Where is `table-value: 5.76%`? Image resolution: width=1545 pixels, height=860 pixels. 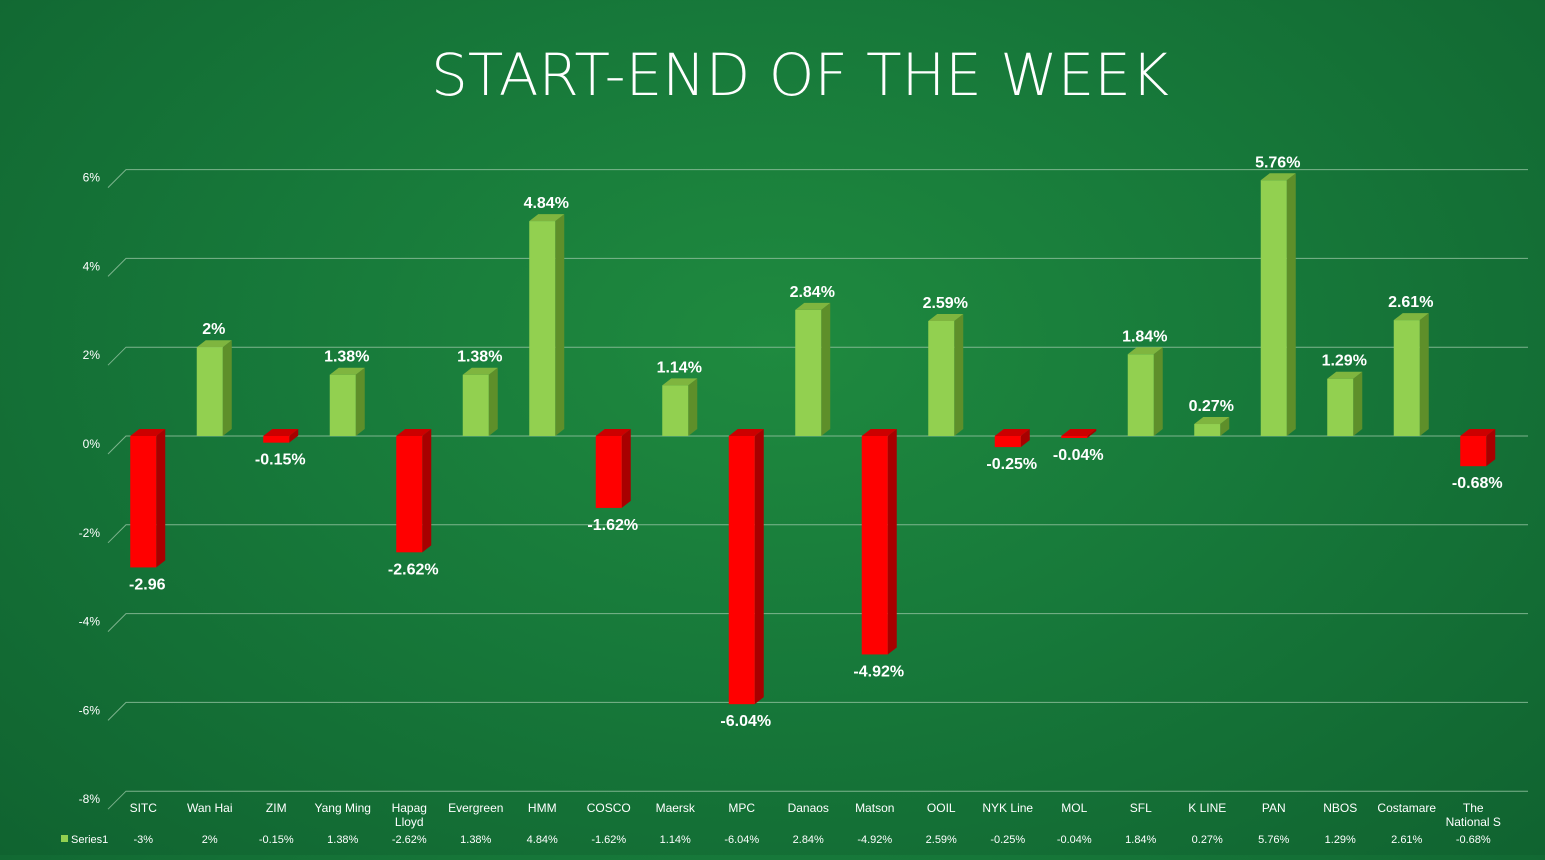
table-value: 5.76% is located at coordinates (1273, 840).